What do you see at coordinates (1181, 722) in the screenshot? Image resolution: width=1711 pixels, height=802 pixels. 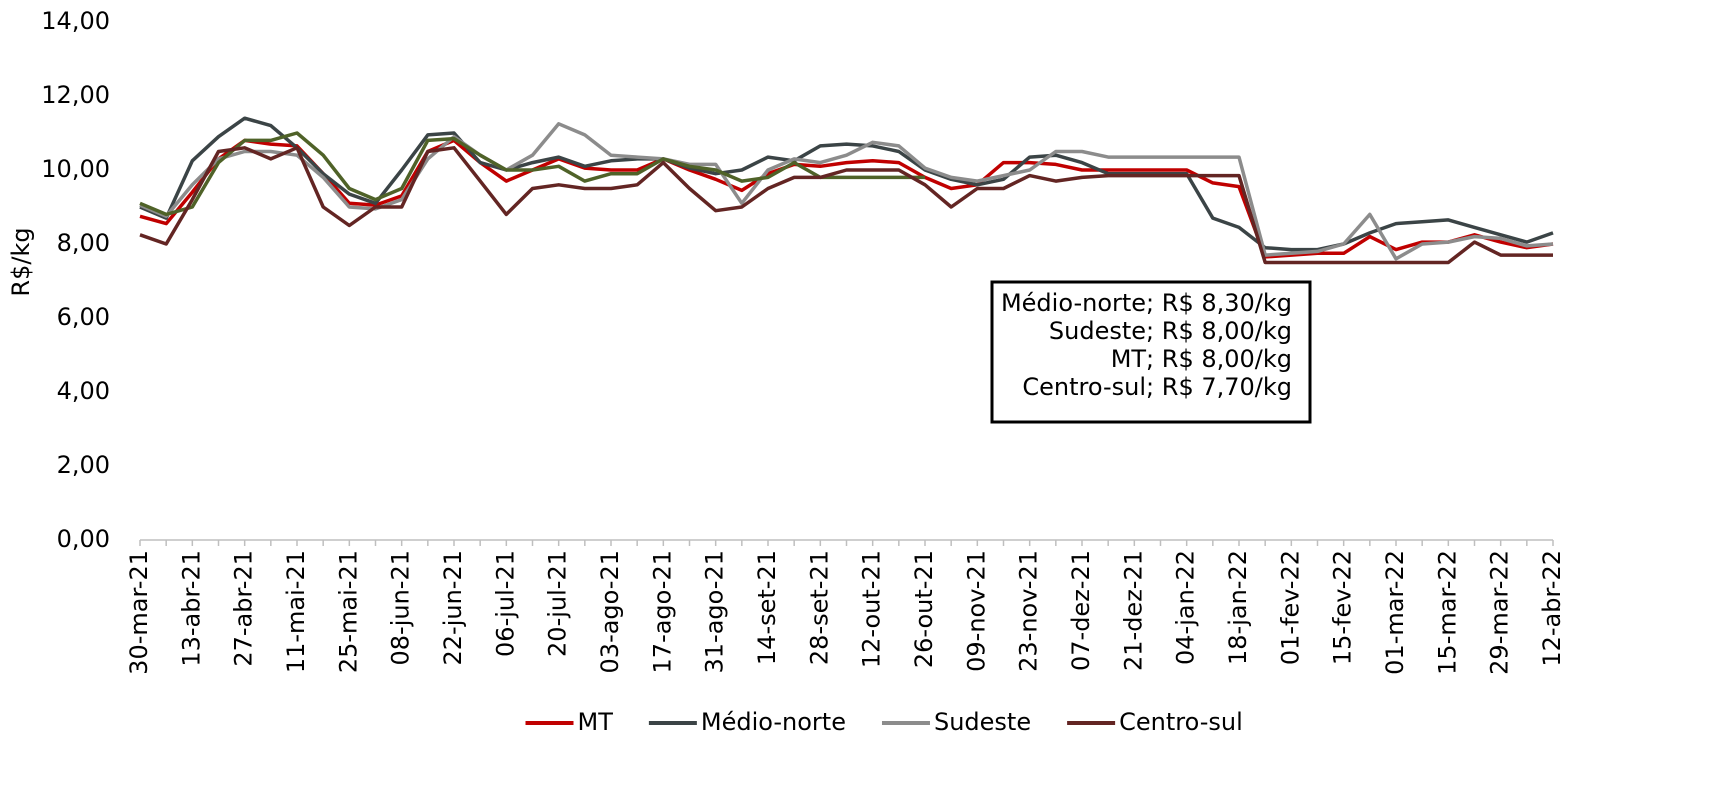 I see `legend-label: Centro-sul` at bounding box center [1181, 722].